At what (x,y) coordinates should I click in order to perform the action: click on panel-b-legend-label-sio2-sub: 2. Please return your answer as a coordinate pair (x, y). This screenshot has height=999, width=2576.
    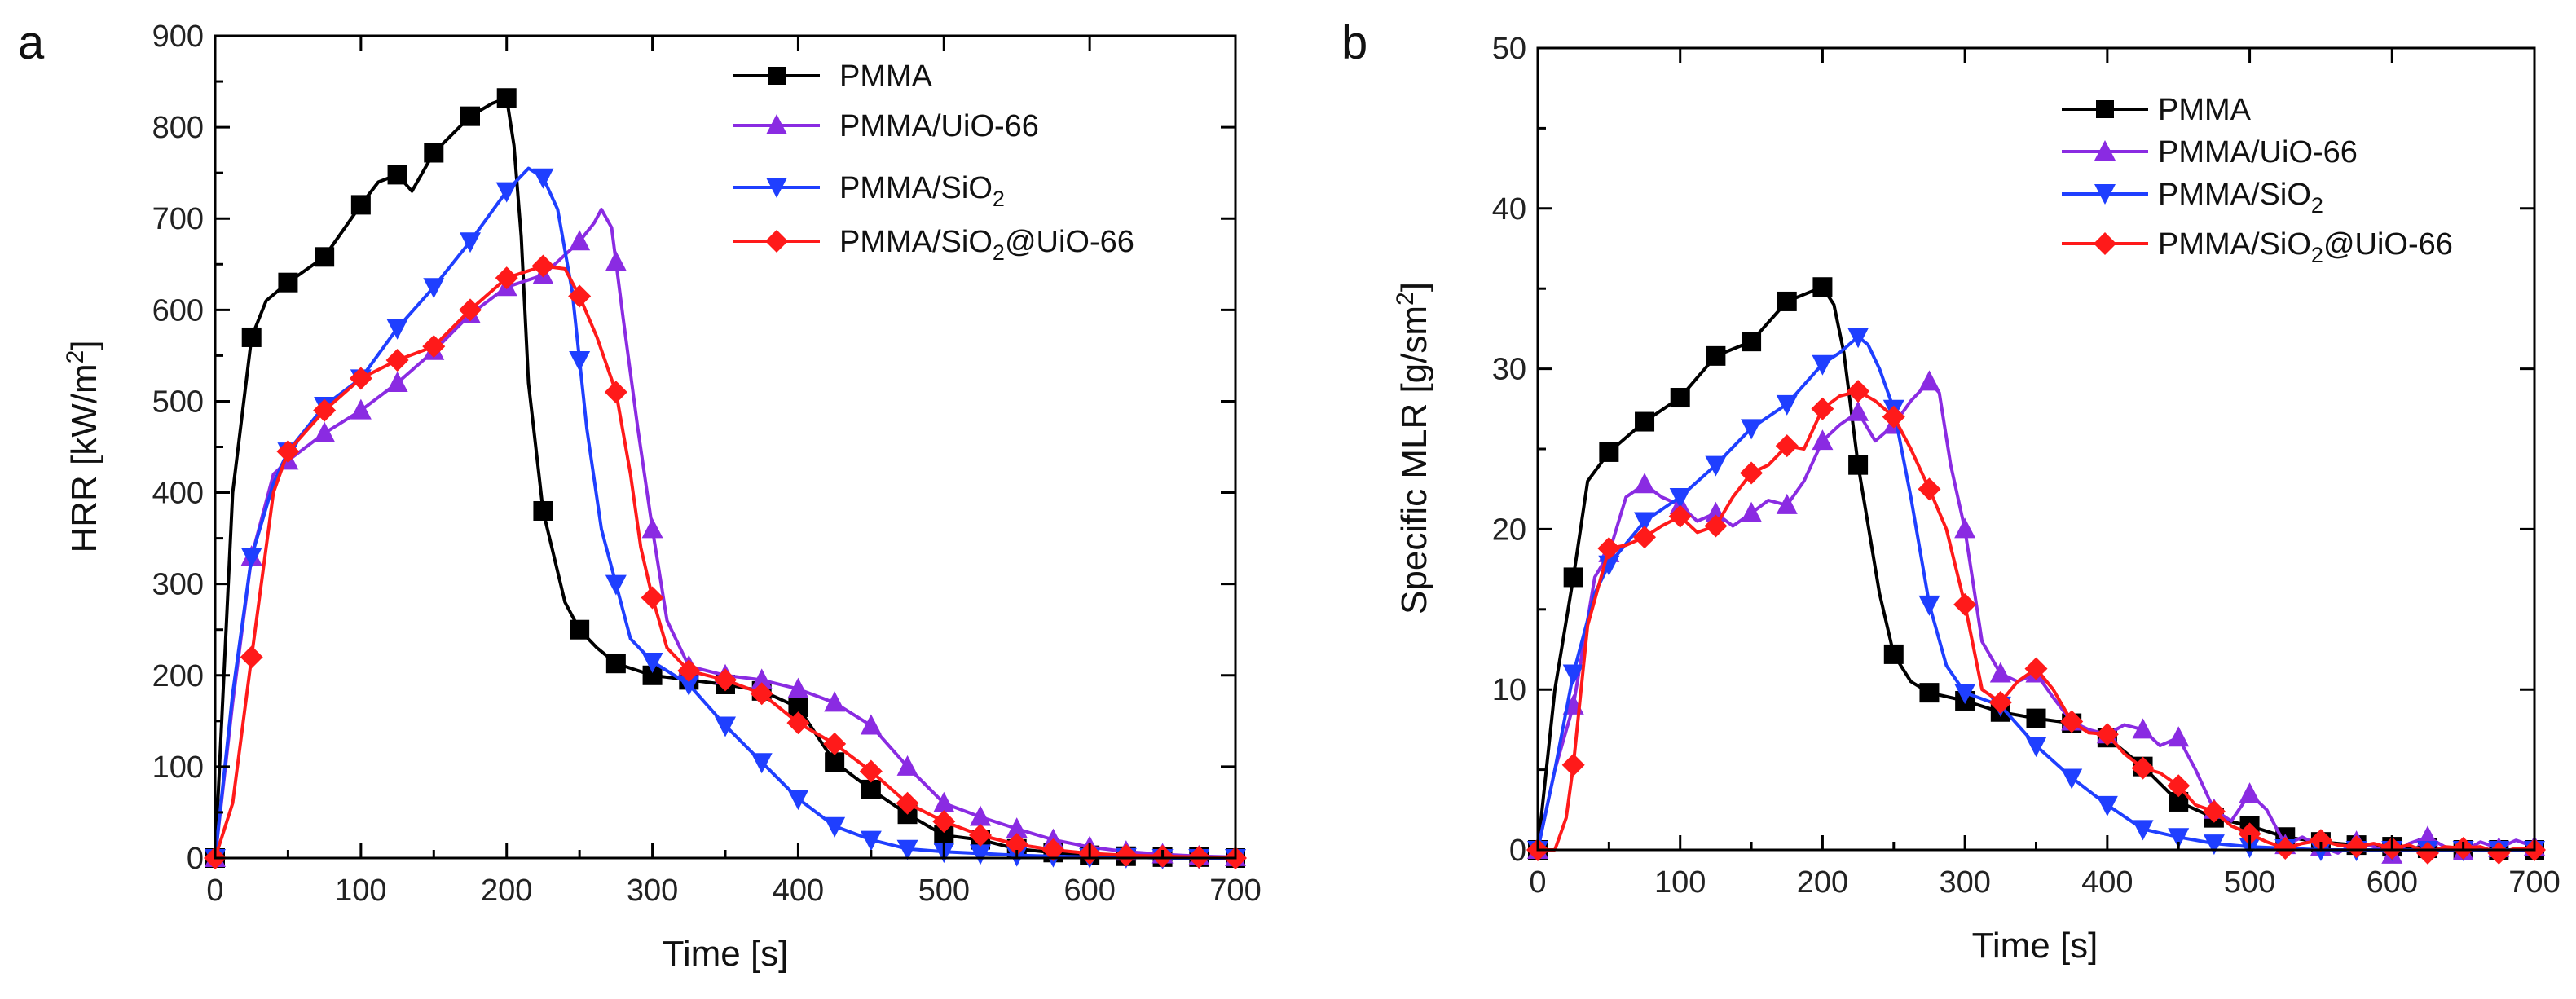
    Looking at the image, I should click on (2317, 206).